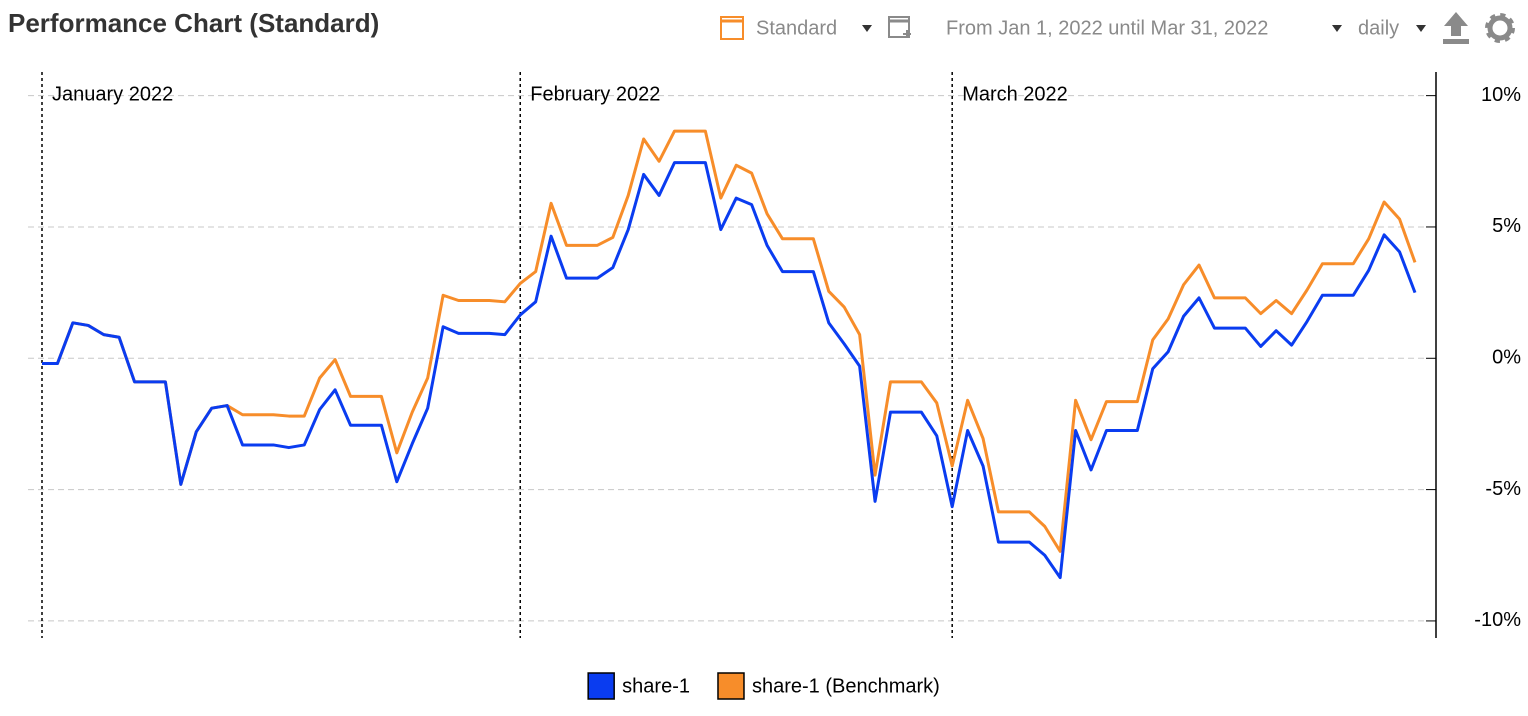 This screenshot has width=1528, height=716. I want to click on legend-item: share-1, so click(638, 686).